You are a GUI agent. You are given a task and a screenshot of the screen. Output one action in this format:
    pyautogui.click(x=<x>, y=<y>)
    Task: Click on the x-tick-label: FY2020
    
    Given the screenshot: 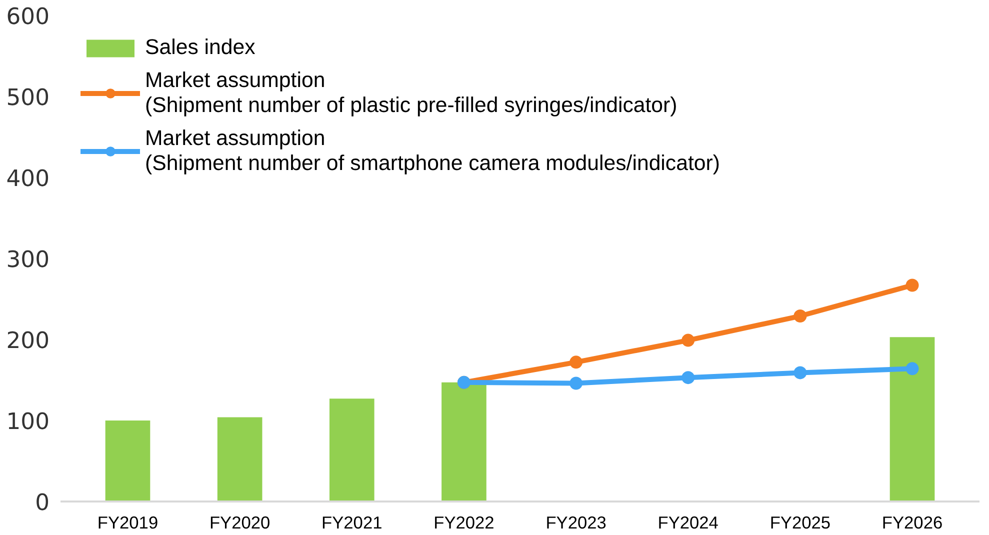 What is the action you would take?
    pyautogui.click(x=239, y=522)
    